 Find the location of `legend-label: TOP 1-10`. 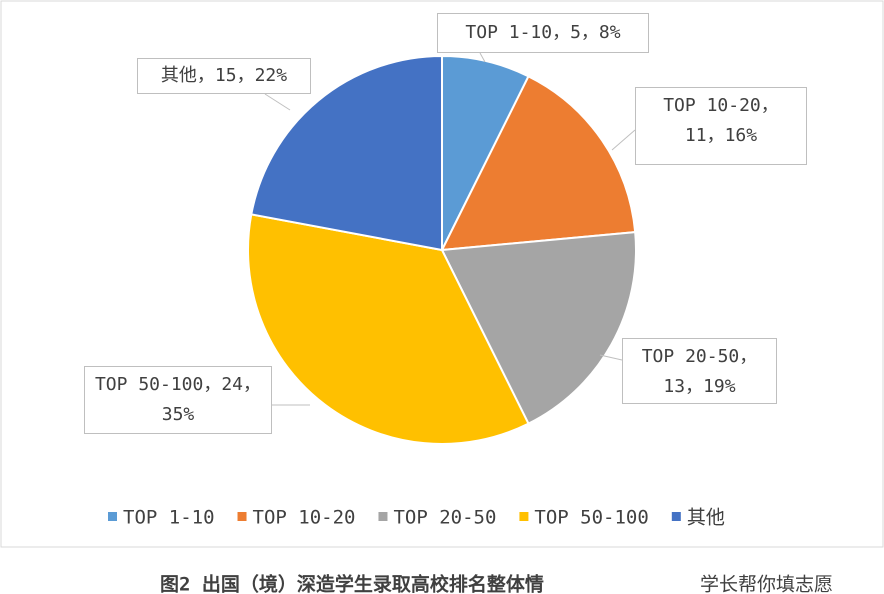

legend-label: TOP 1-10 is located at coordinates (169, 518).